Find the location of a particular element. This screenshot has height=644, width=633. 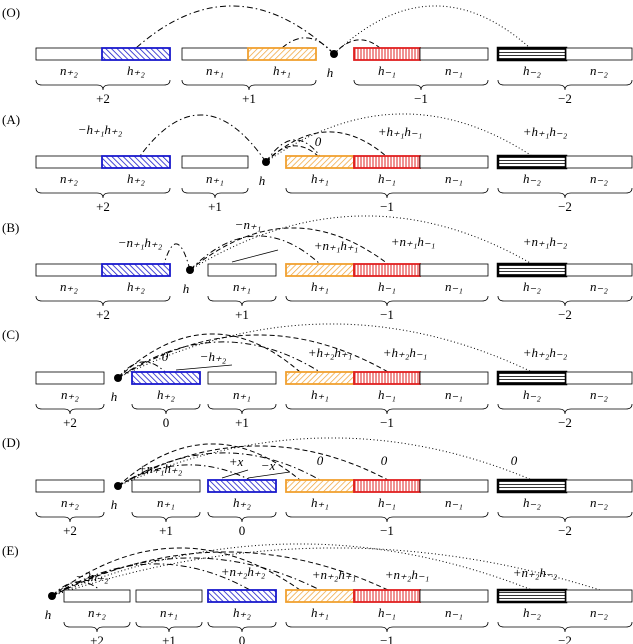

dot is located at coordinates (190, 270).